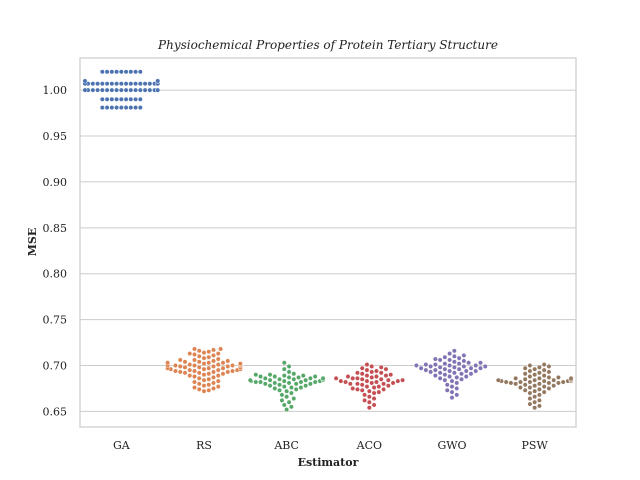 This screenshot has width=640, height=480. Describe the element at coordinates (122, 445) in the screenshot. I see `x-tick-label: GA` at that location.